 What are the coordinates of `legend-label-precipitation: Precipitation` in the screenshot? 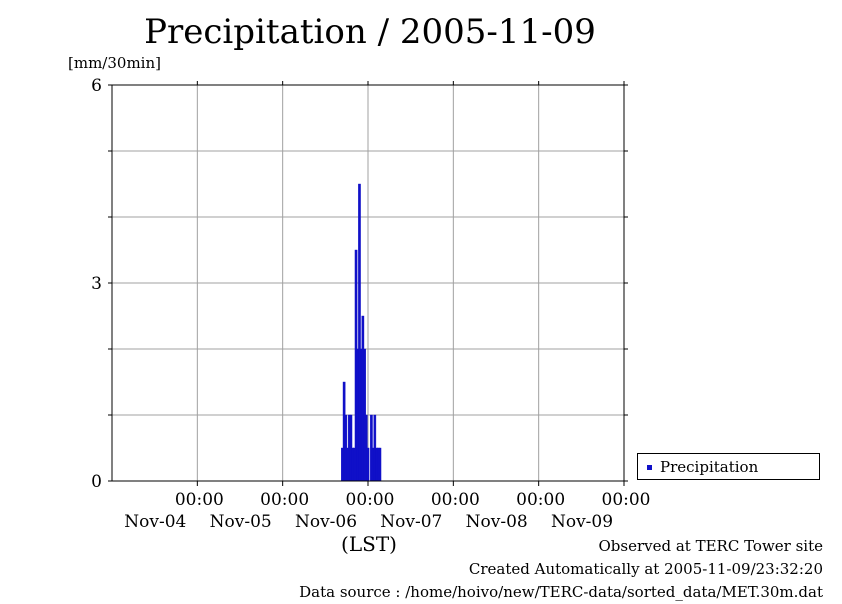 It's located at (709, 467).